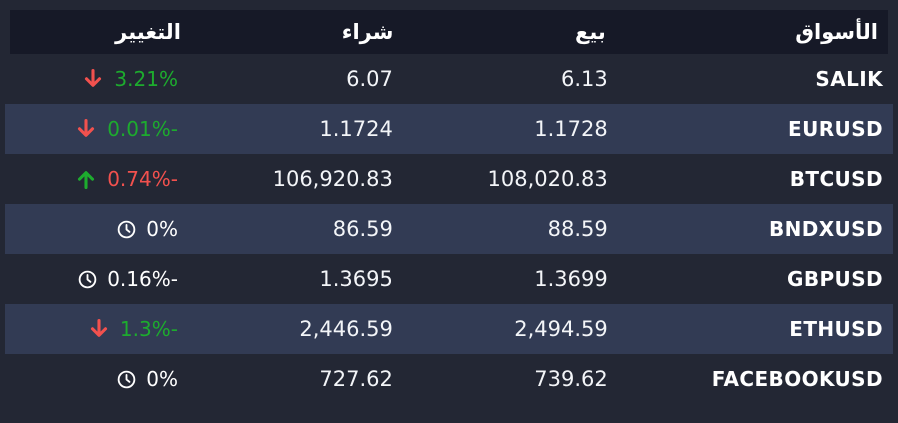 This screenshot has height=423, width=898. I want to click on column-header-buy: شراء, so click(367, 32).